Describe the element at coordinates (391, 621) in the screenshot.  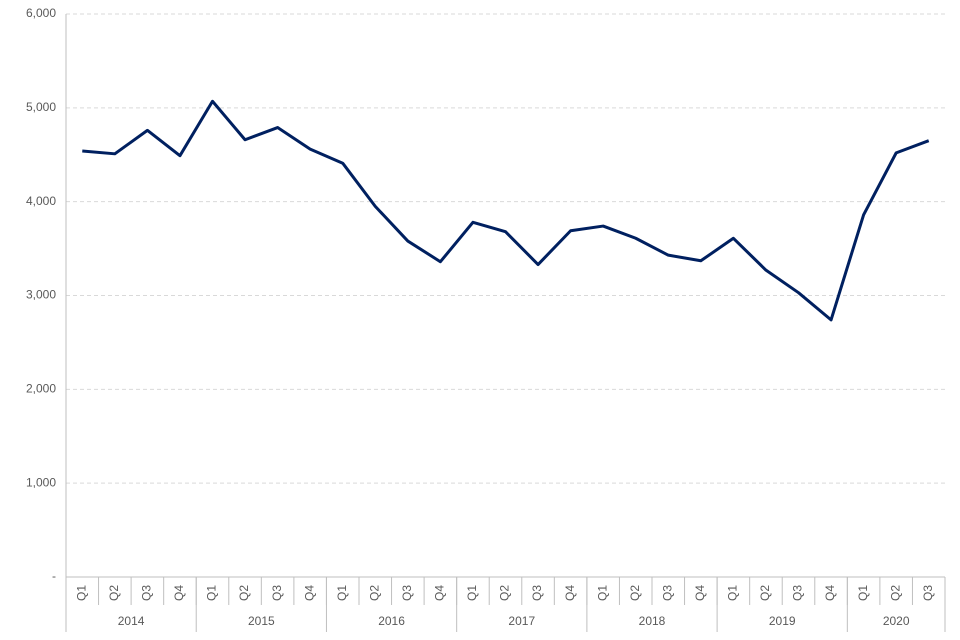
I see `x-group-label: 2016` at that location.